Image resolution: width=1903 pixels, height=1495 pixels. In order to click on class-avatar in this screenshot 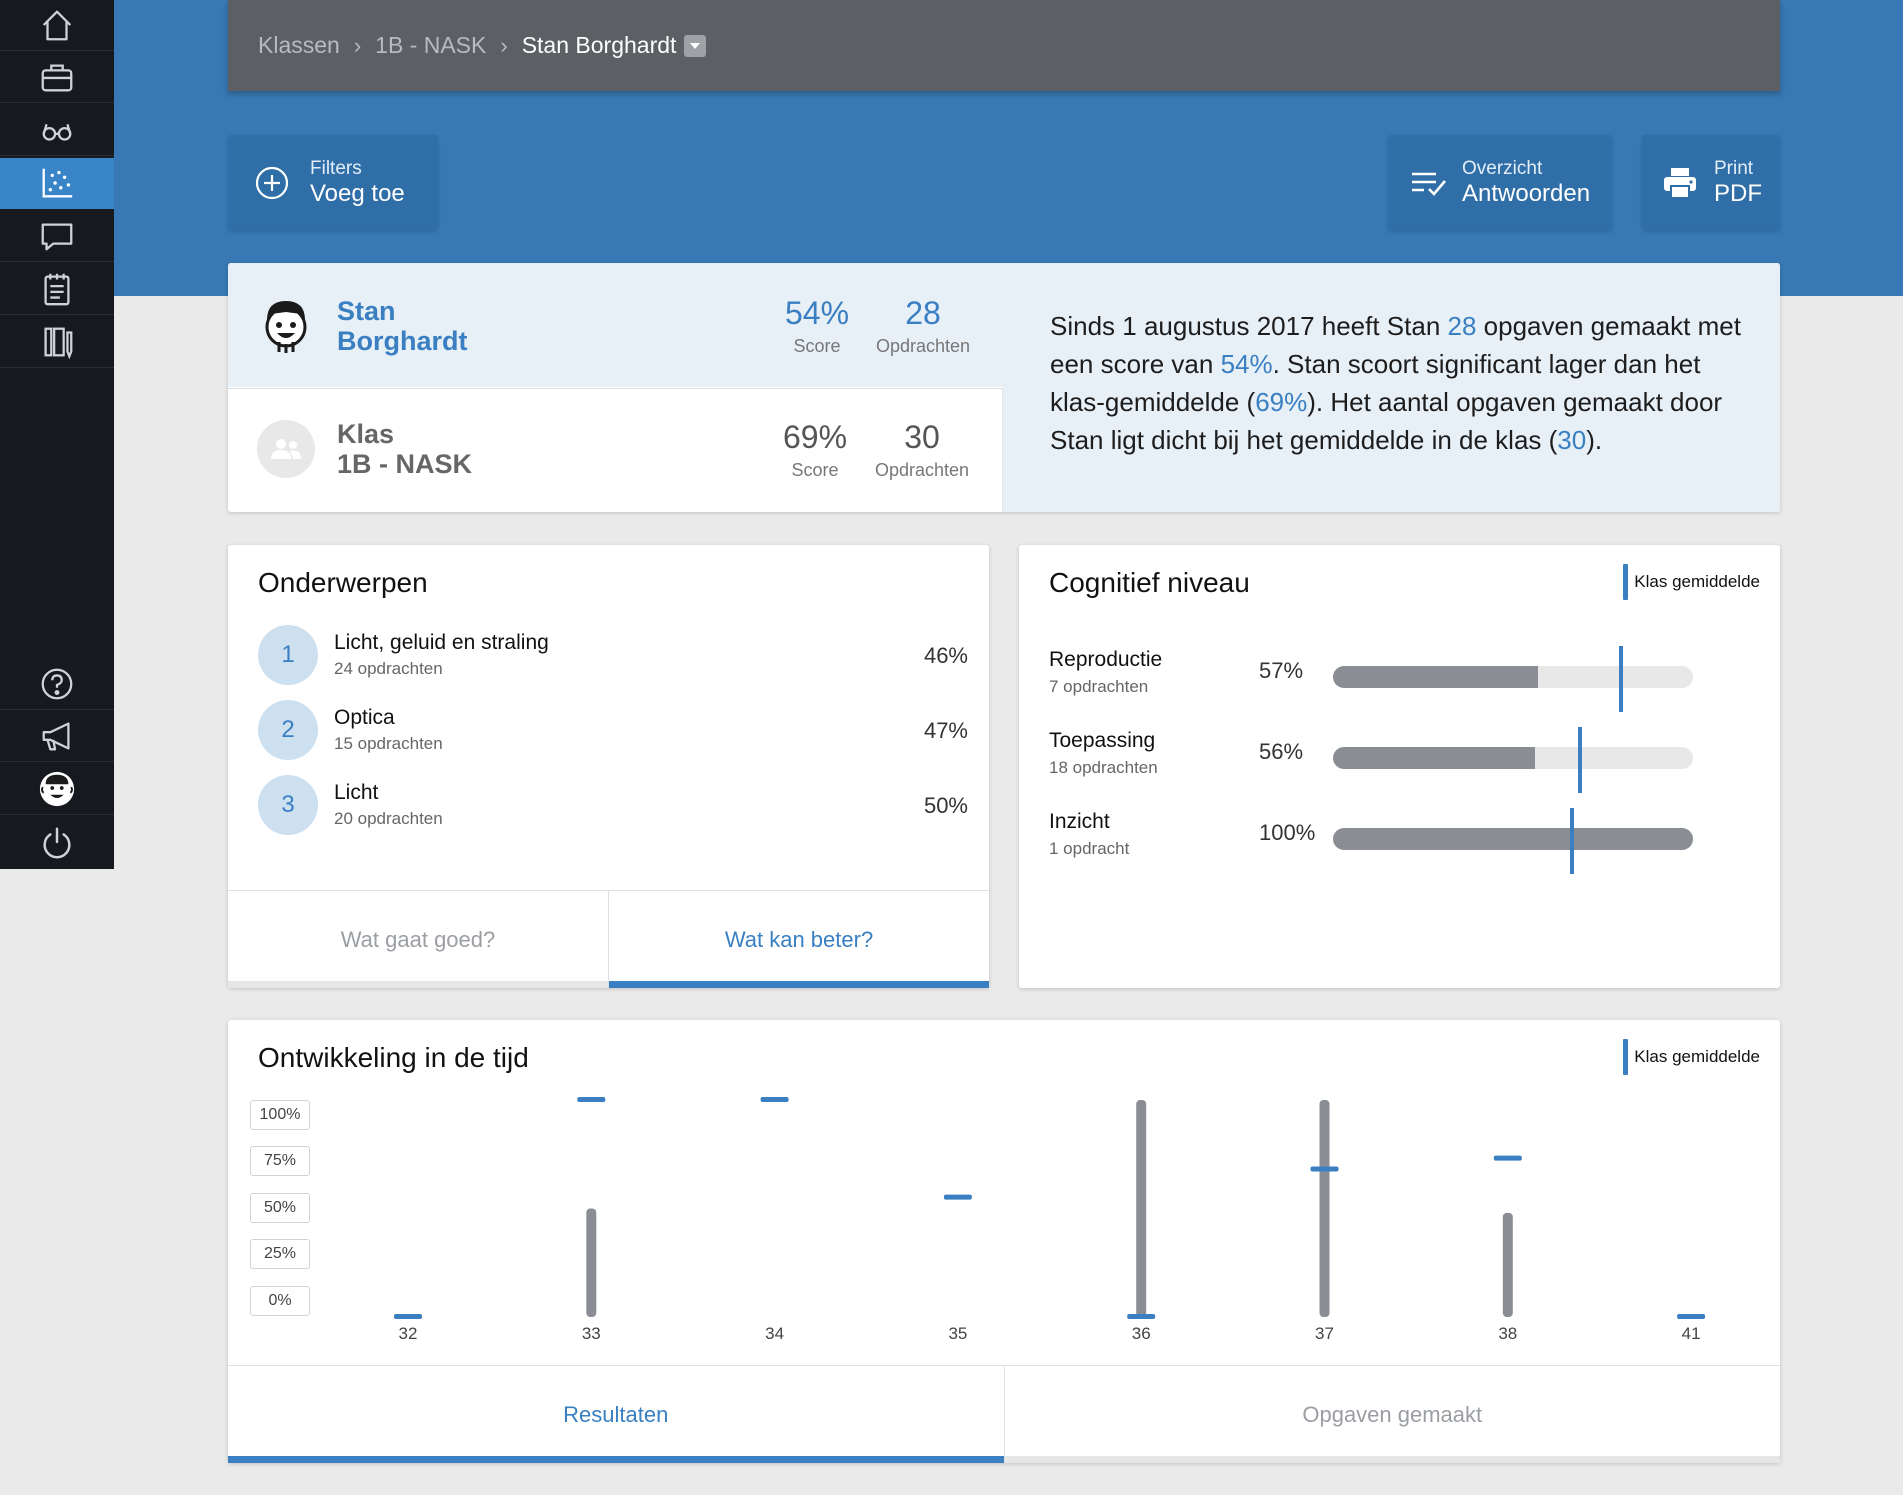, I will do `click(286, 449)`.